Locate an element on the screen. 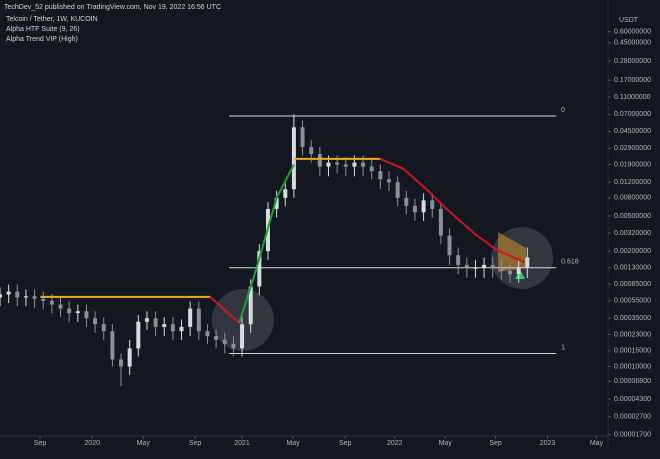  y-tick-label: 0.00002700 is located at coordinates (632, 417).